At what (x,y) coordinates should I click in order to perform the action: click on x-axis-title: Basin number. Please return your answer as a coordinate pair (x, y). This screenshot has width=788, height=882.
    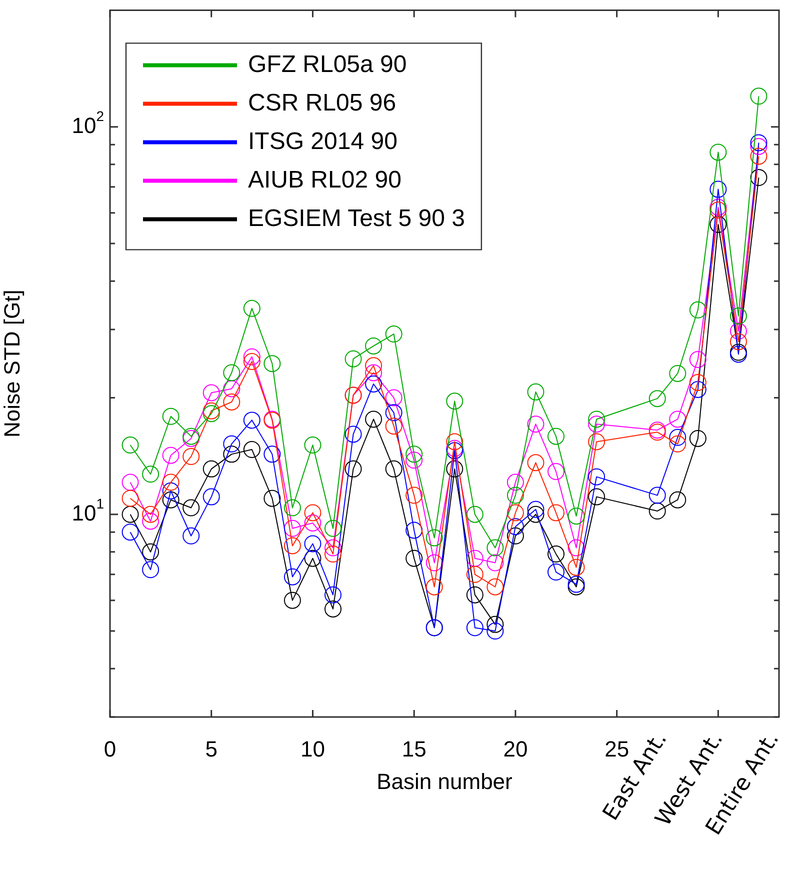
    Looking at the image, I should click on (444, 781).